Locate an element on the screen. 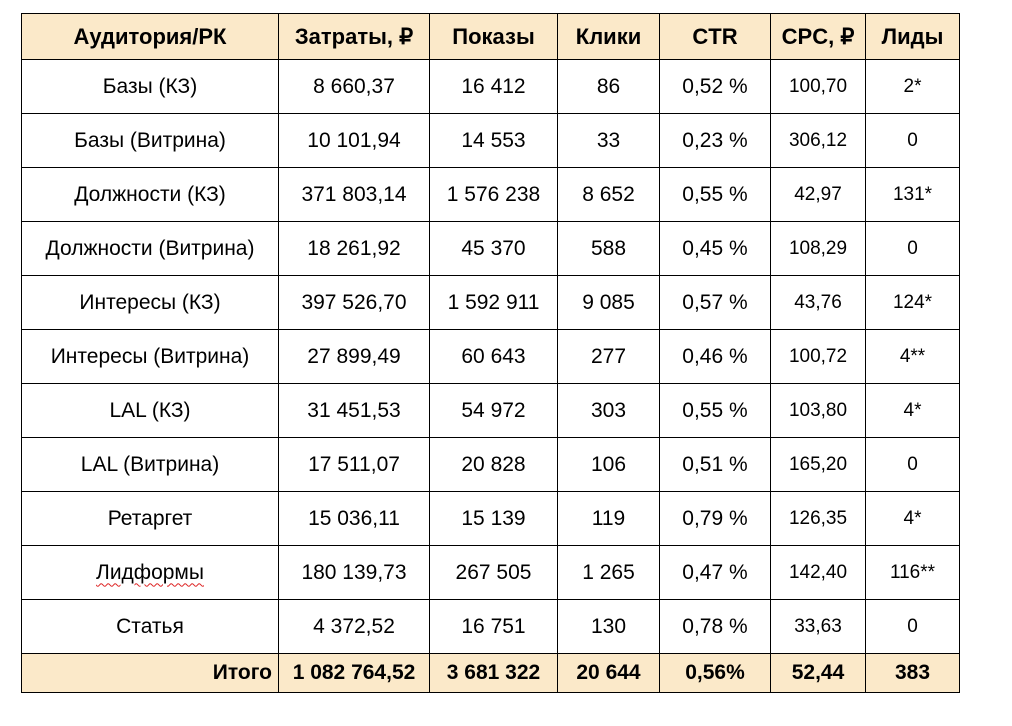 The image size is (1012, 726). table-row: LAL (КЗ) 31 451,53 54 972 303 0,55 % 103,80 4* is located at coordinates (490, 410).